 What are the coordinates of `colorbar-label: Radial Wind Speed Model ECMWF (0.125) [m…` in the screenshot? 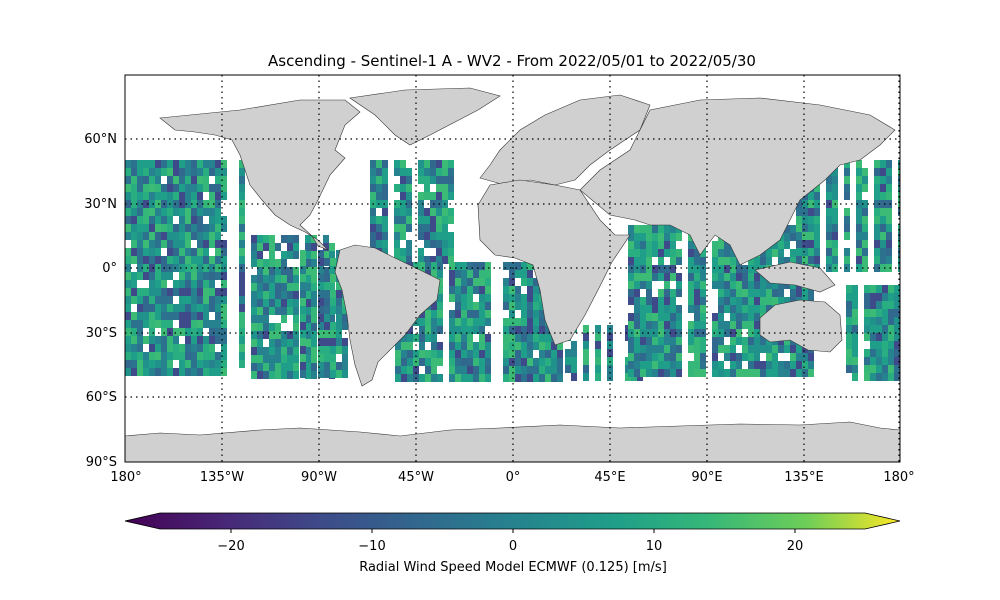 It's located at (513, 567).